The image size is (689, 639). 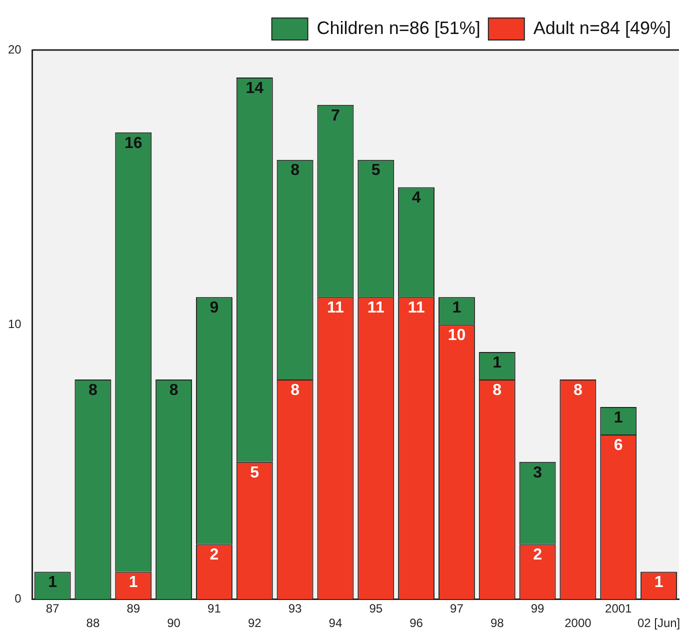 What do you see at coordinates (18, 599) in the screenshot?
I see `y-tick-label: 0` at bounding box center [18, 599].